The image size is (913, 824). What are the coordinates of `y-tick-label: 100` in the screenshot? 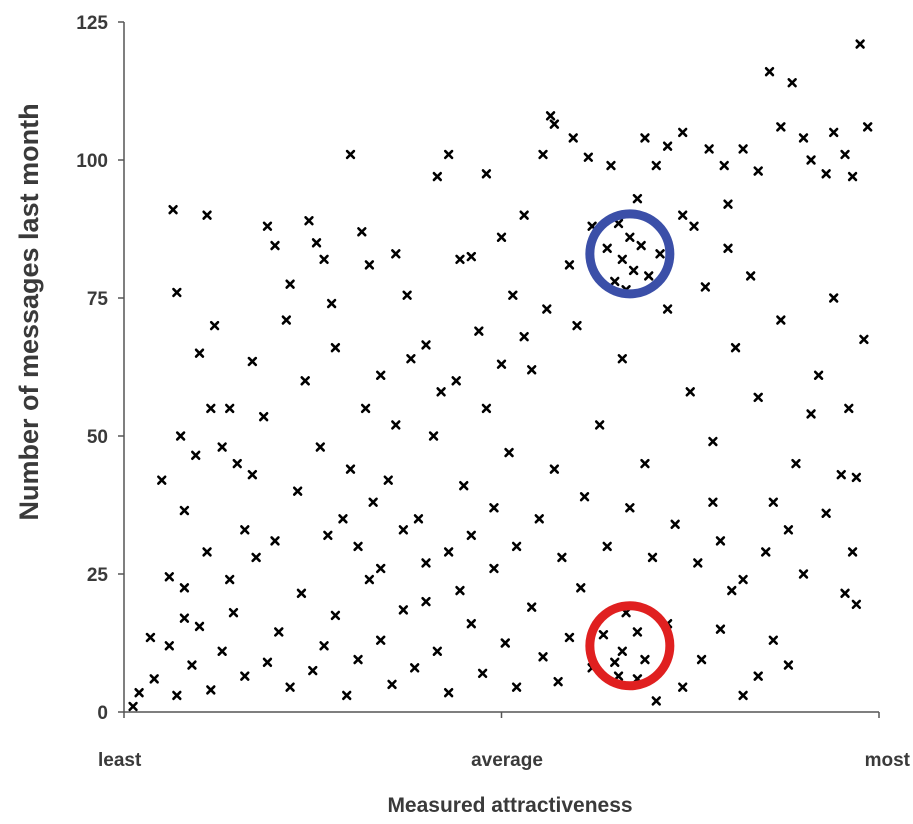 It's located at (92, 161).